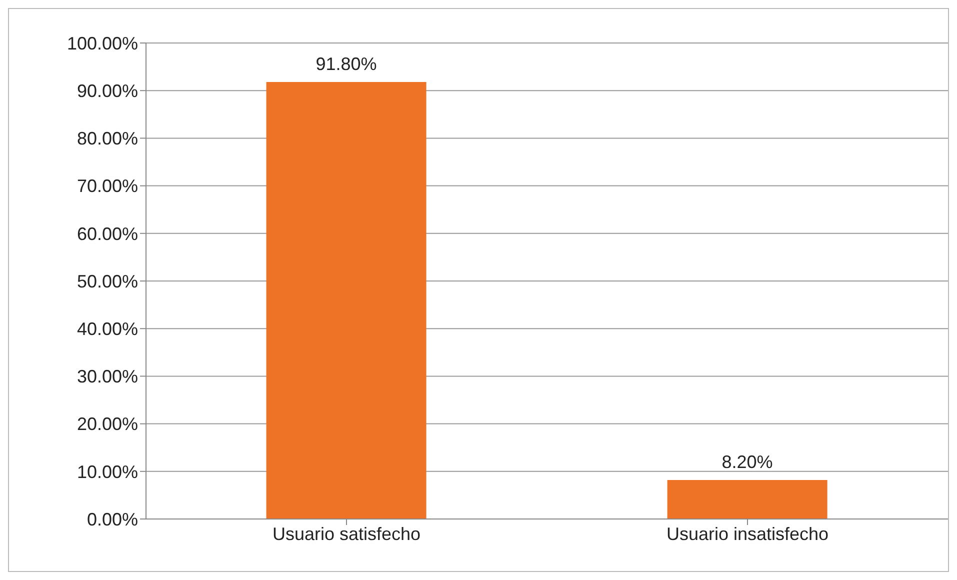 The width and height of the screenshot is (957, 580). What do you see at coordinates (107, 186) in the screenshot?
I see `y-tick-label: 70.00%` at bounding box center [107, 186].